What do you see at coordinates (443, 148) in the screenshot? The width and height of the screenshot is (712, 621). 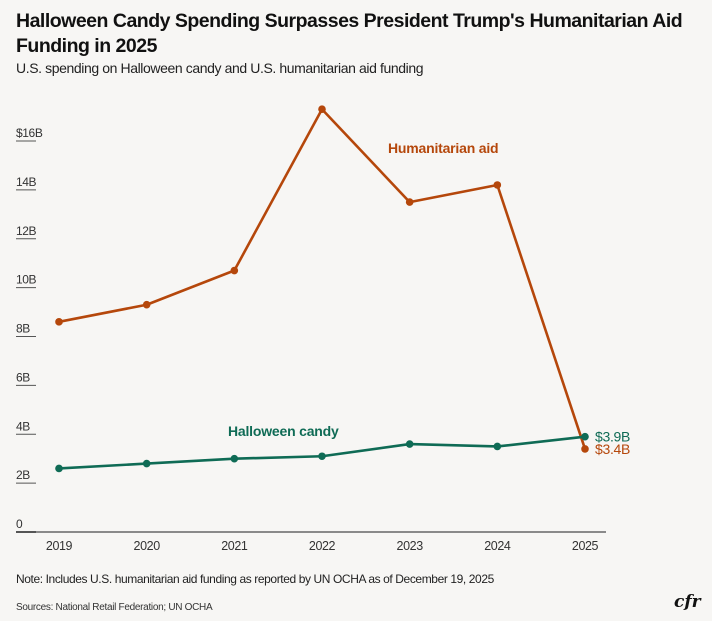 I see `humanitarian-aid-label: Humanitarian aid` at bounding box center [443, 148].